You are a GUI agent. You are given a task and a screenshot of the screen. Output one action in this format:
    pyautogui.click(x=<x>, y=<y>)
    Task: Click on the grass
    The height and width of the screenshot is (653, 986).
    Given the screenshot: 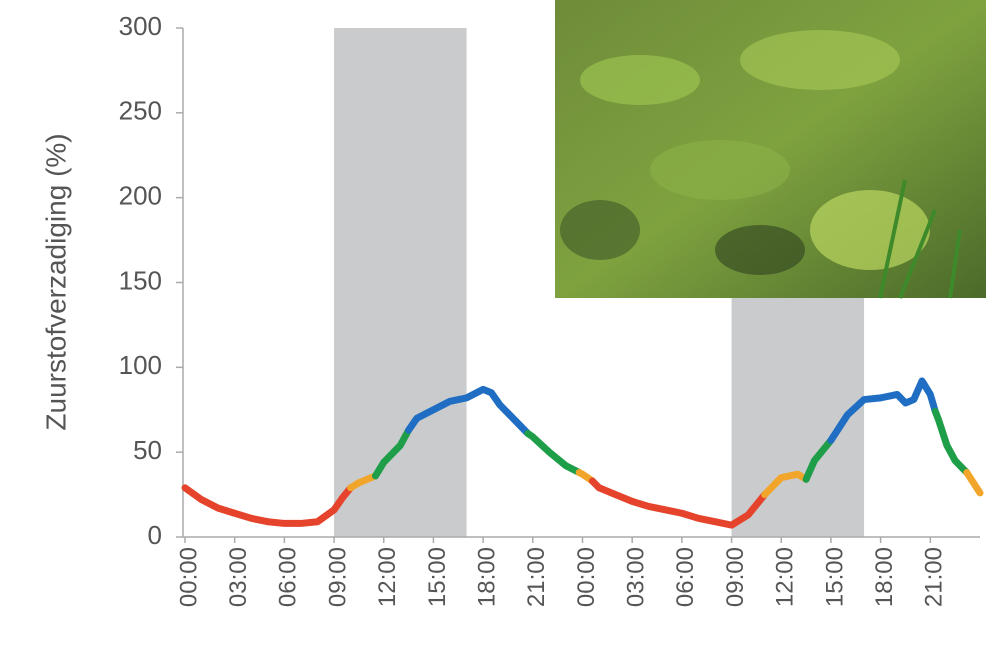 What is the action you would take?
    pyautogui.click(x=920, y=239)
    